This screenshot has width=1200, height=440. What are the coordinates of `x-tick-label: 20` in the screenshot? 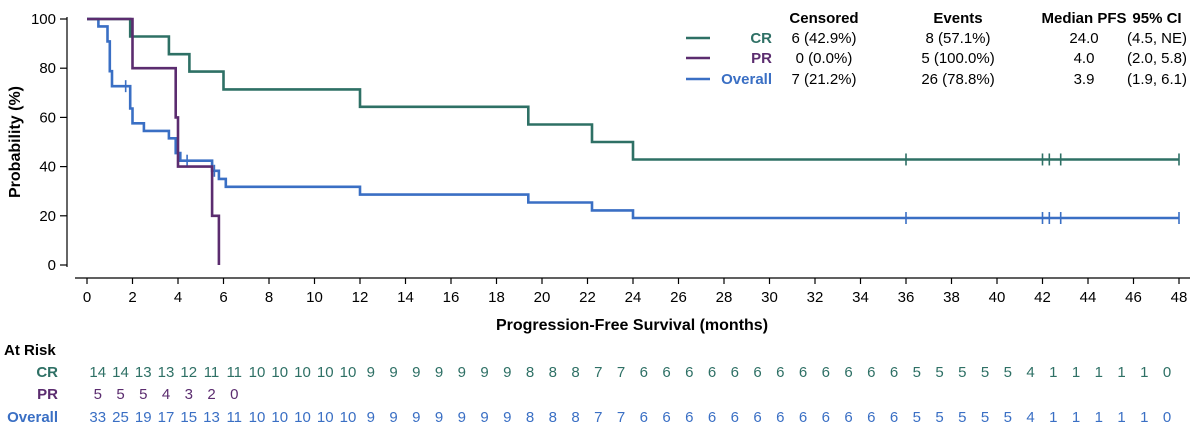 It's located at (542, 297).